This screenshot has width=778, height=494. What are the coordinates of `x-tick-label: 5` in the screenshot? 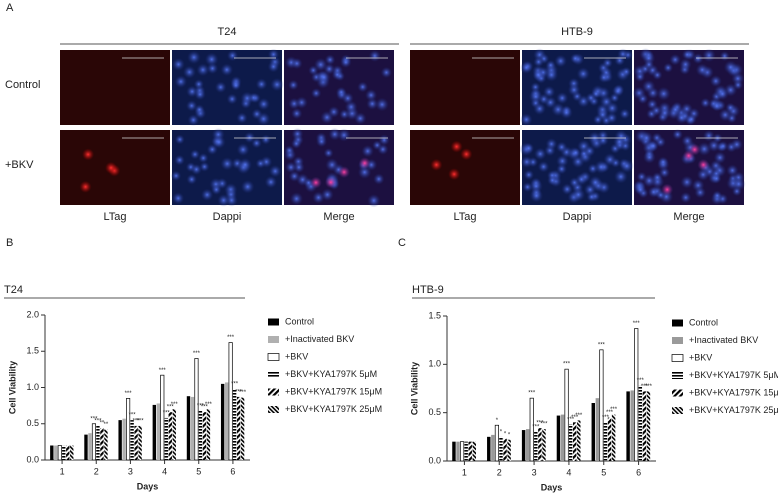 It's located at (198, 471).